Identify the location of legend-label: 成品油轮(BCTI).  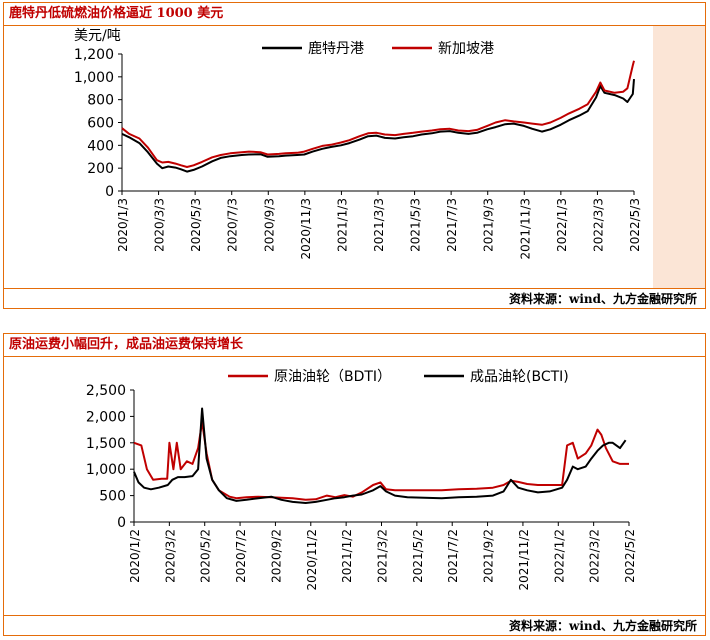
(519, 377).